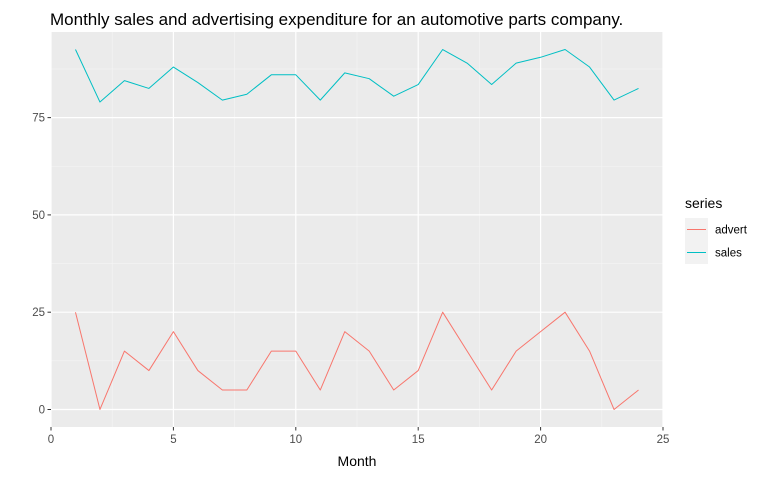 The image size is (770, 480). Describe the element at coordinates (540, 440) in the screenshot. I see `x-tick-label: 20` at that location.